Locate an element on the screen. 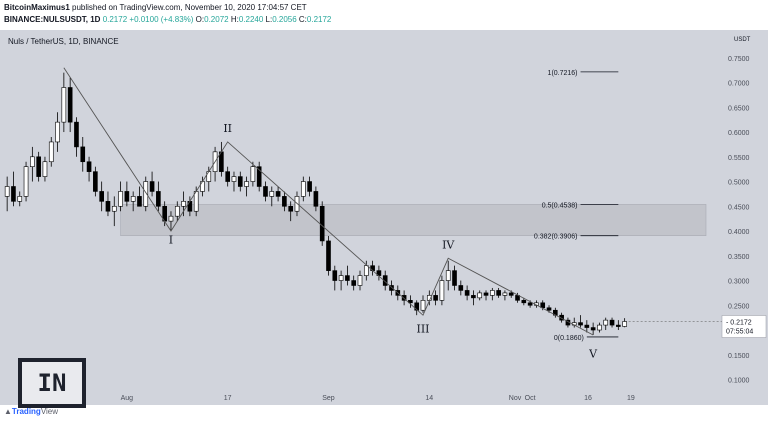  y-tick-label: 0.4500 is located at coordinates (739, 207).